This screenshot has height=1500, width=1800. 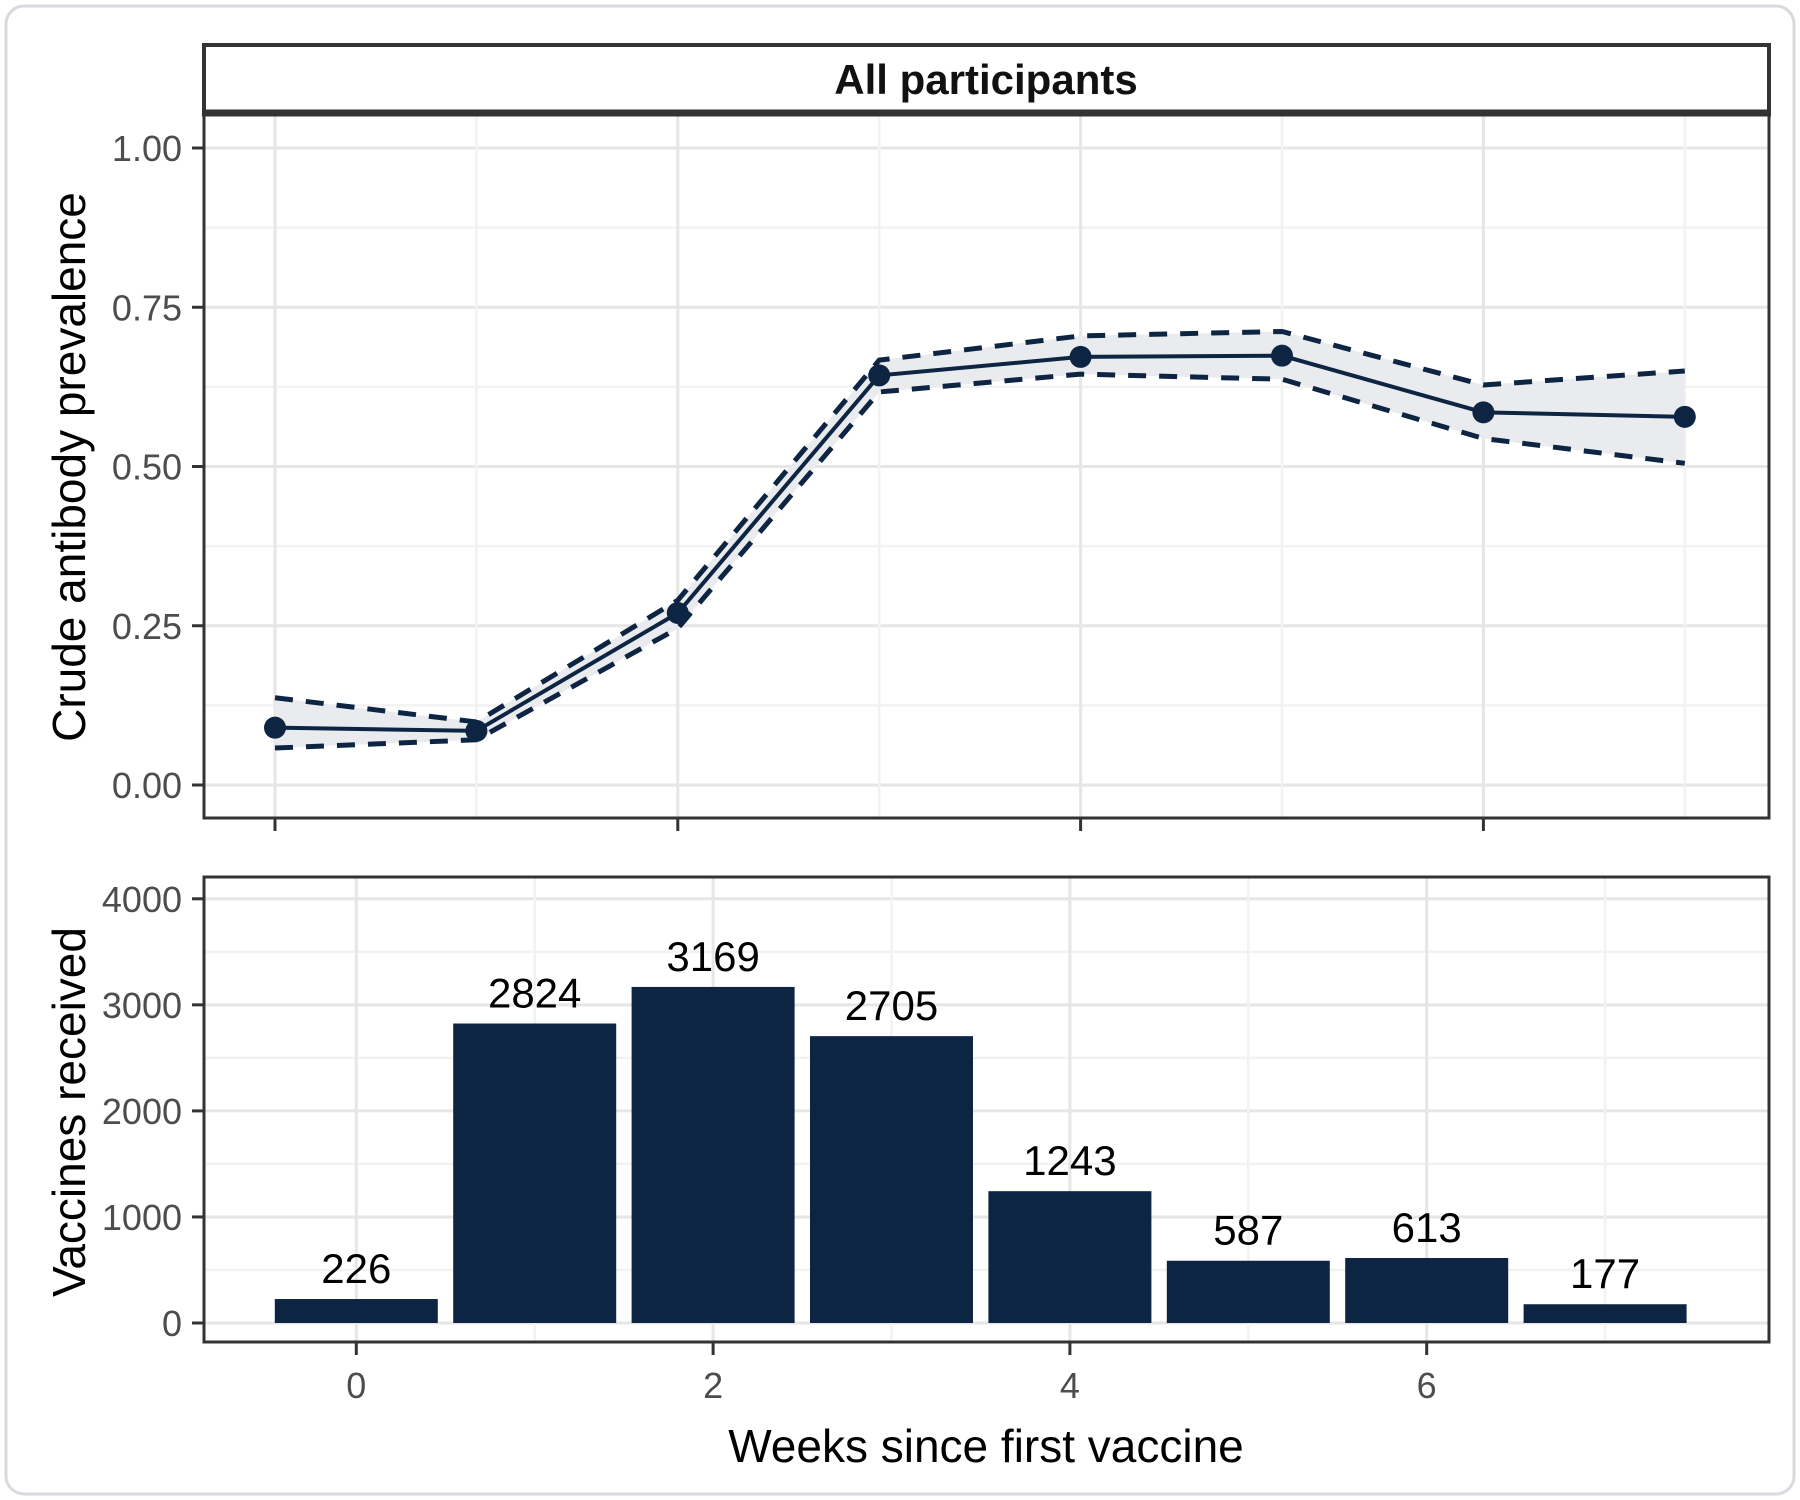 I want to click on x-tick-label: 2, so click(x=713, y=1385).